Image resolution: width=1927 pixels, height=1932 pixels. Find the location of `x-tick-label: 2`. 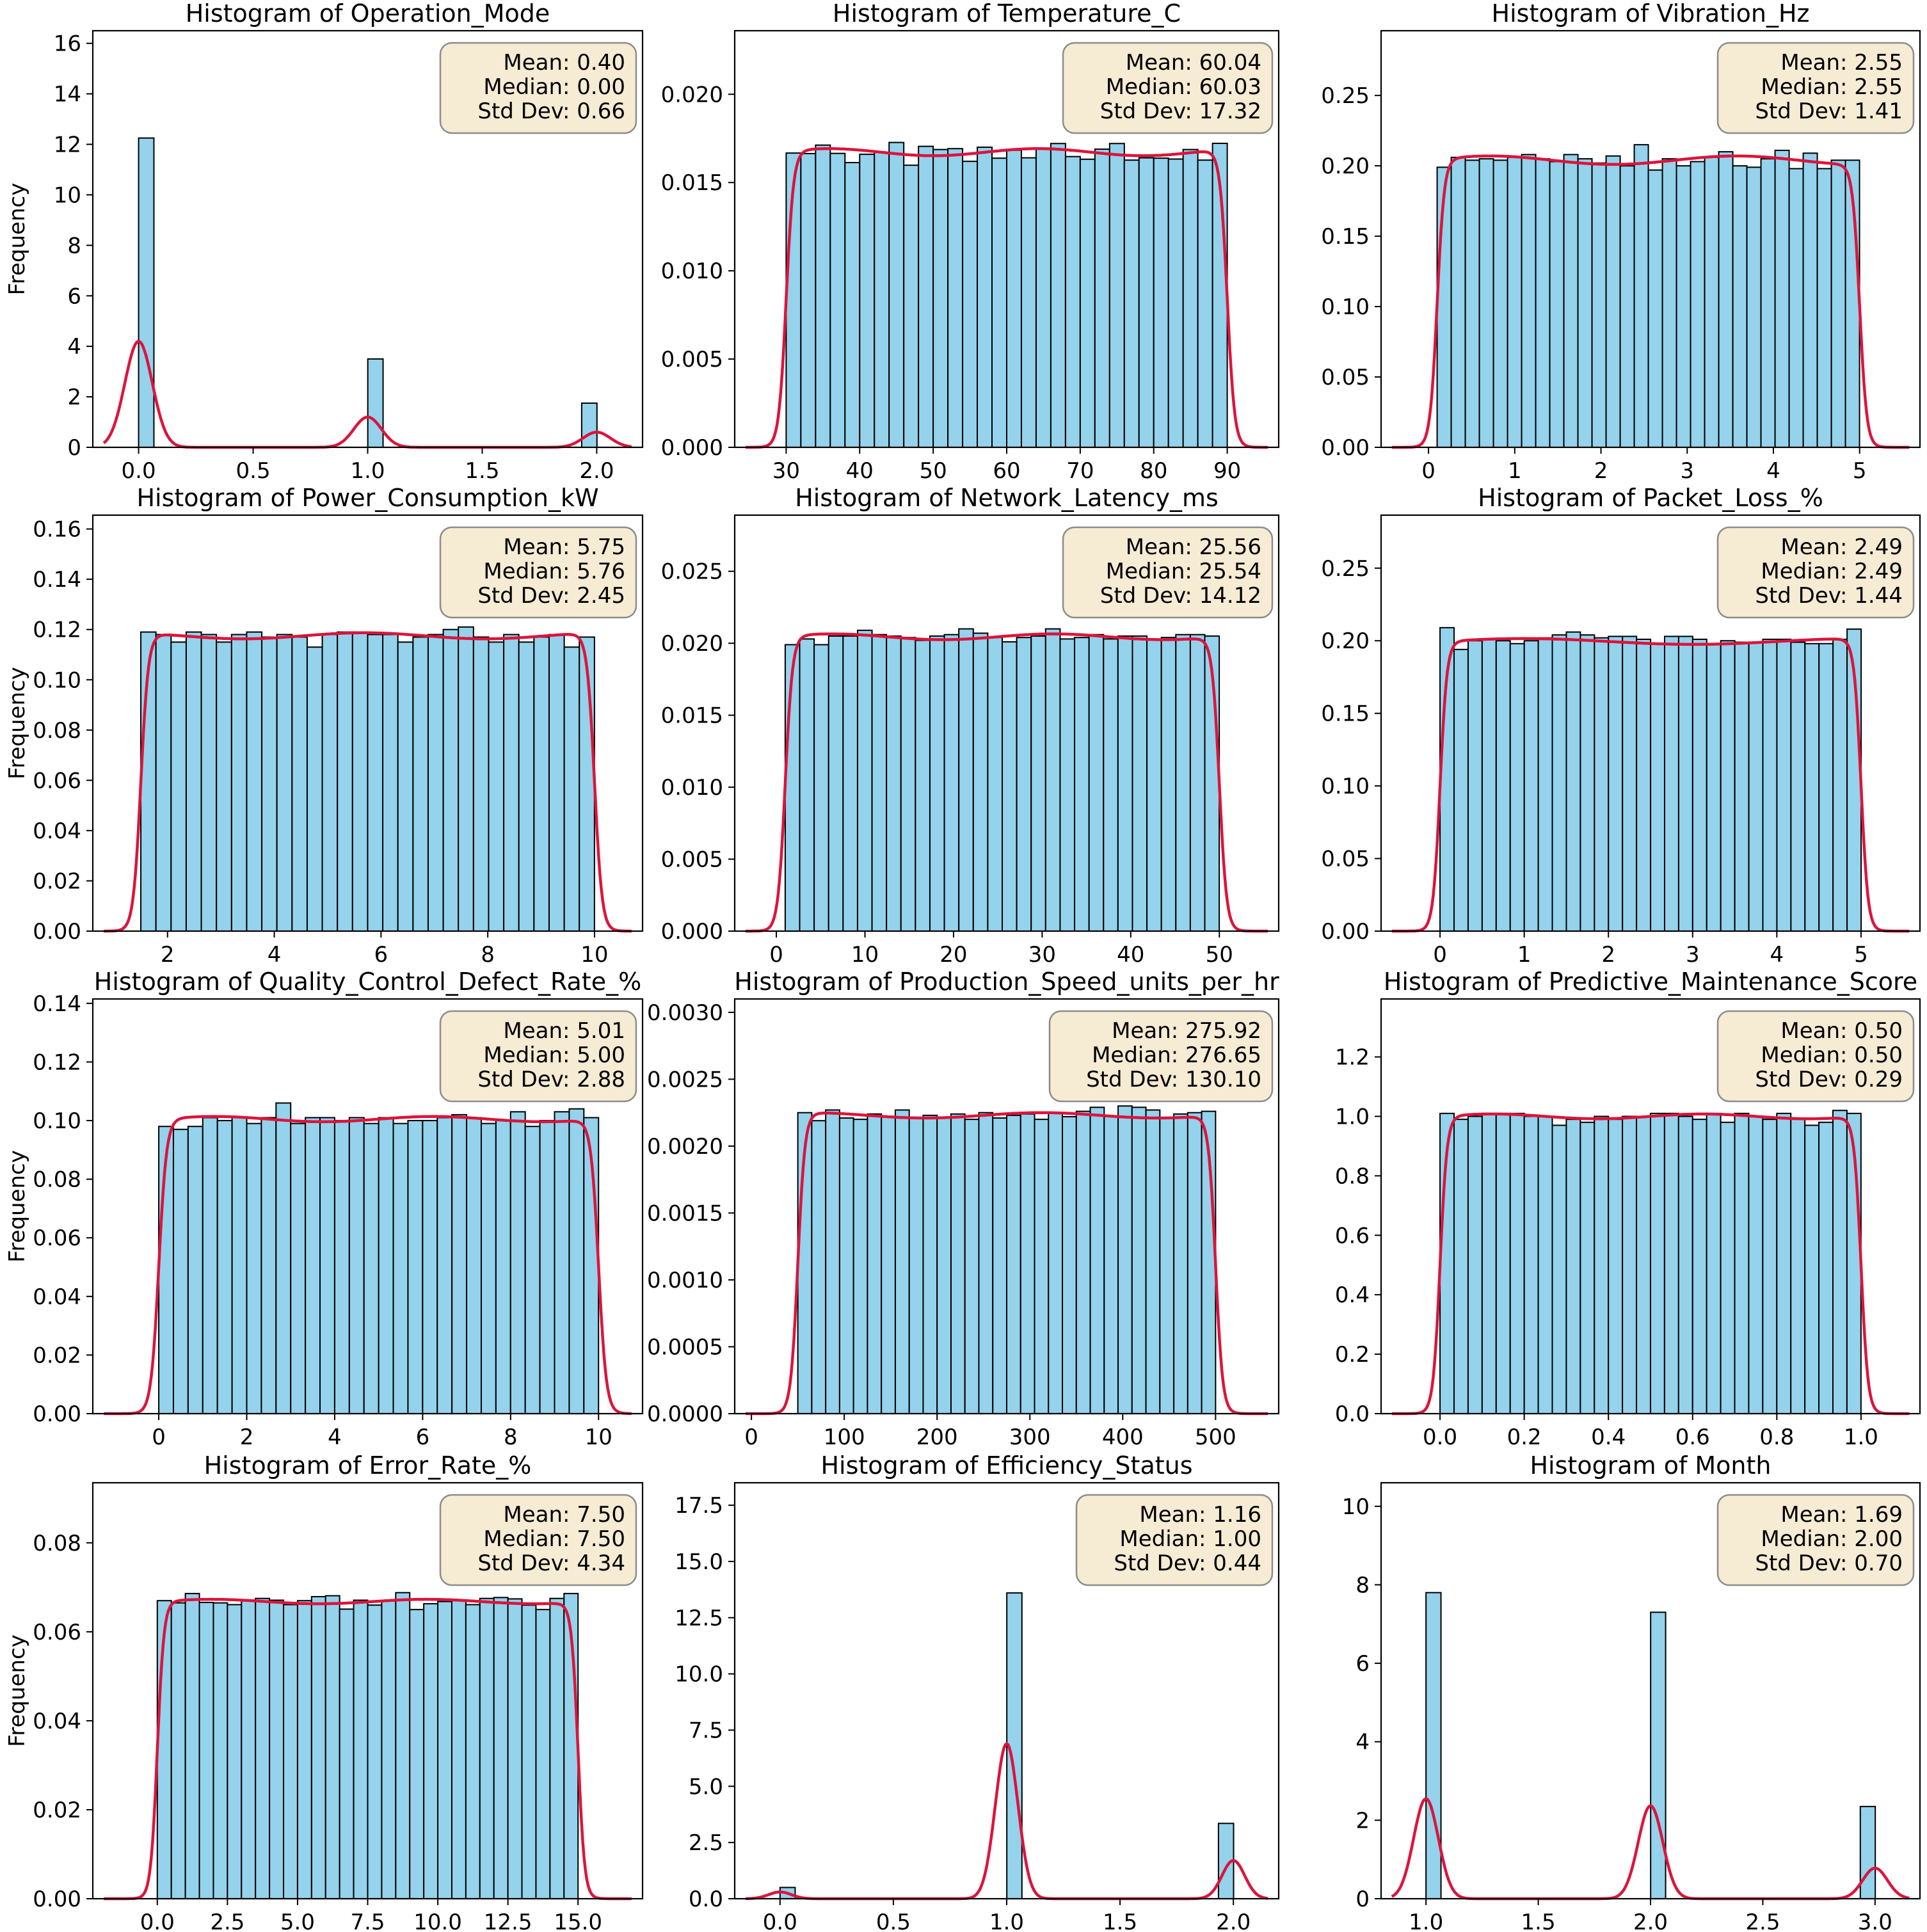

x-tick-label: 2 is located at coordinates (247, 1437).